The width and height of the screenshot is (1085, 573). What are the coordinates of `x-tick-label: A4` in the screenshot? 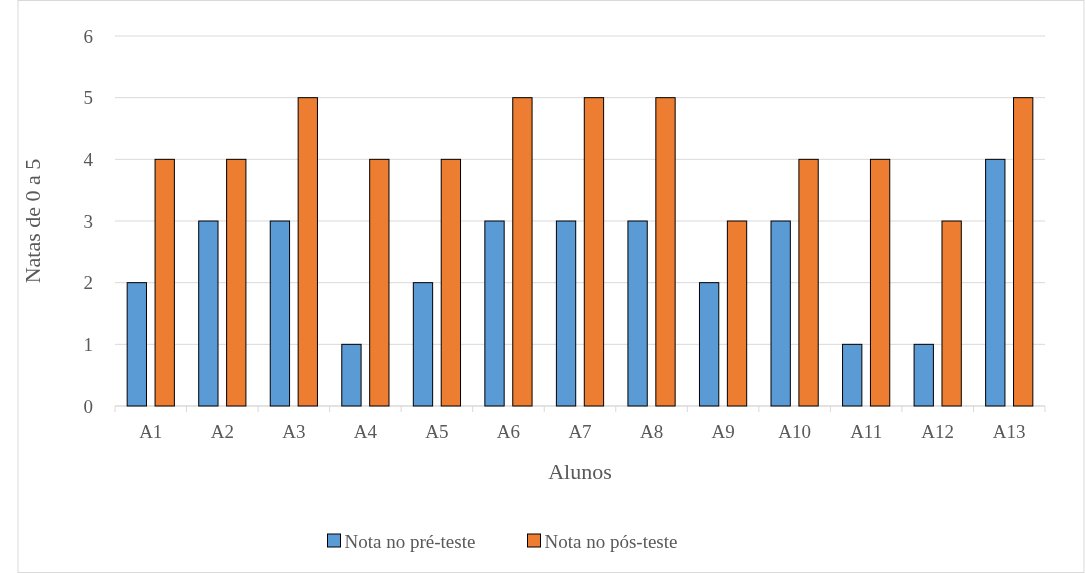 It's located at (365, 431).